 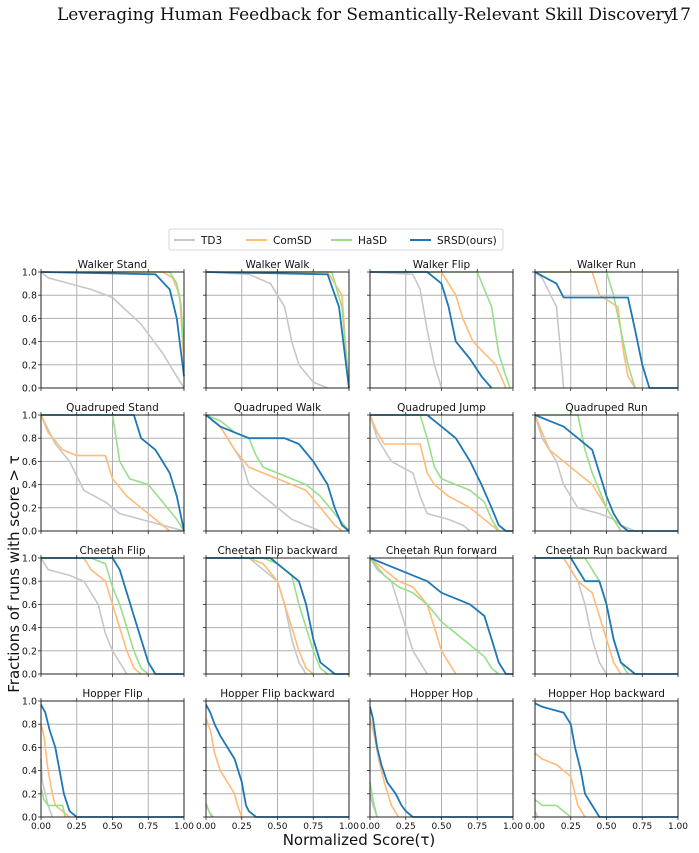 I want to click on panel-hopper-hop-backward: Hopper Hop backward 0.00 0.25 0.50 0.75 1.00, so click(x=606, y=760).